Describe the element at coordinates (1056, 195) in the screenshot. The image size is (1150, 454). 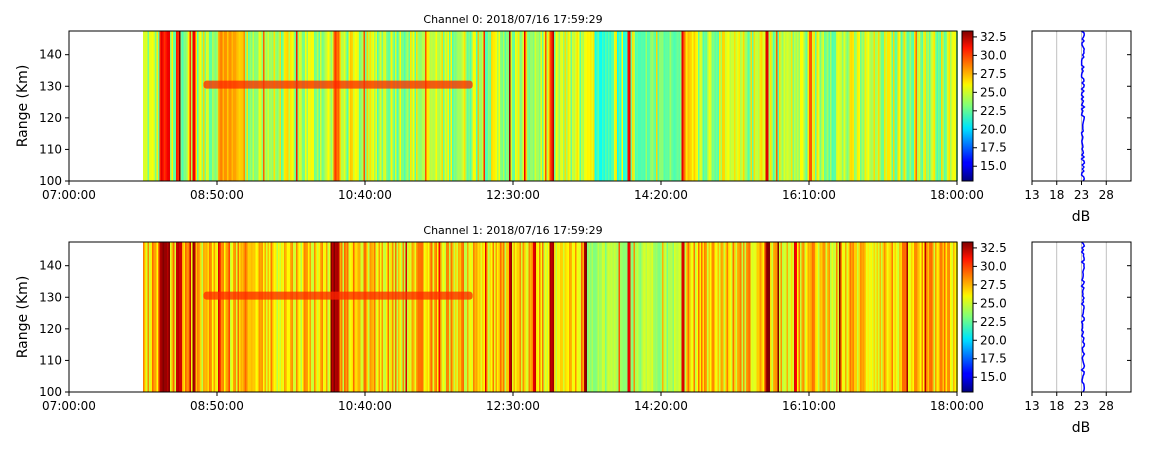
I see `profile-x-tick-label: 18` at that location.